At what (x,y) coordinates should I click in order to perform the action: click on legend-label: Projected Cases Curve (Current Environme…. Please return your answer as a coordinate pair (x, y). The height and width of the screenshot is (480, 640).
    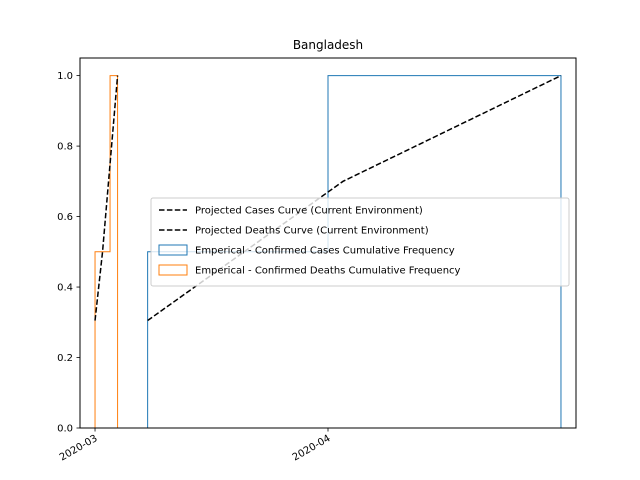
    Looking at the image, I should click on (309, 211).